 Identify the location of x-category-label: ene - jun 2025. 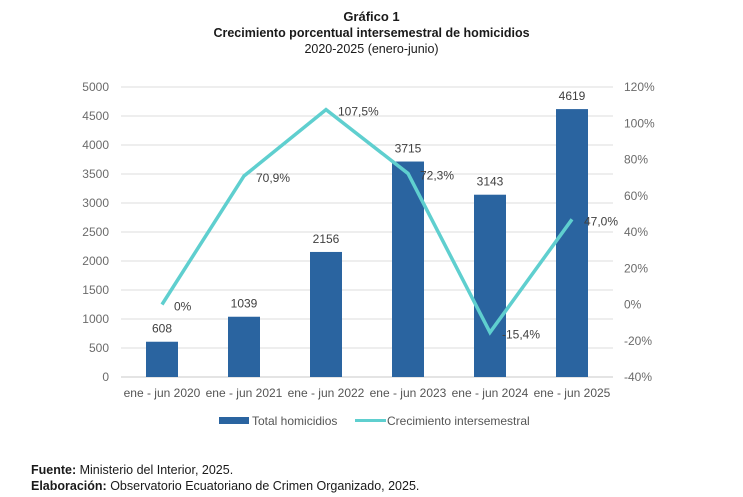
(572, 393).